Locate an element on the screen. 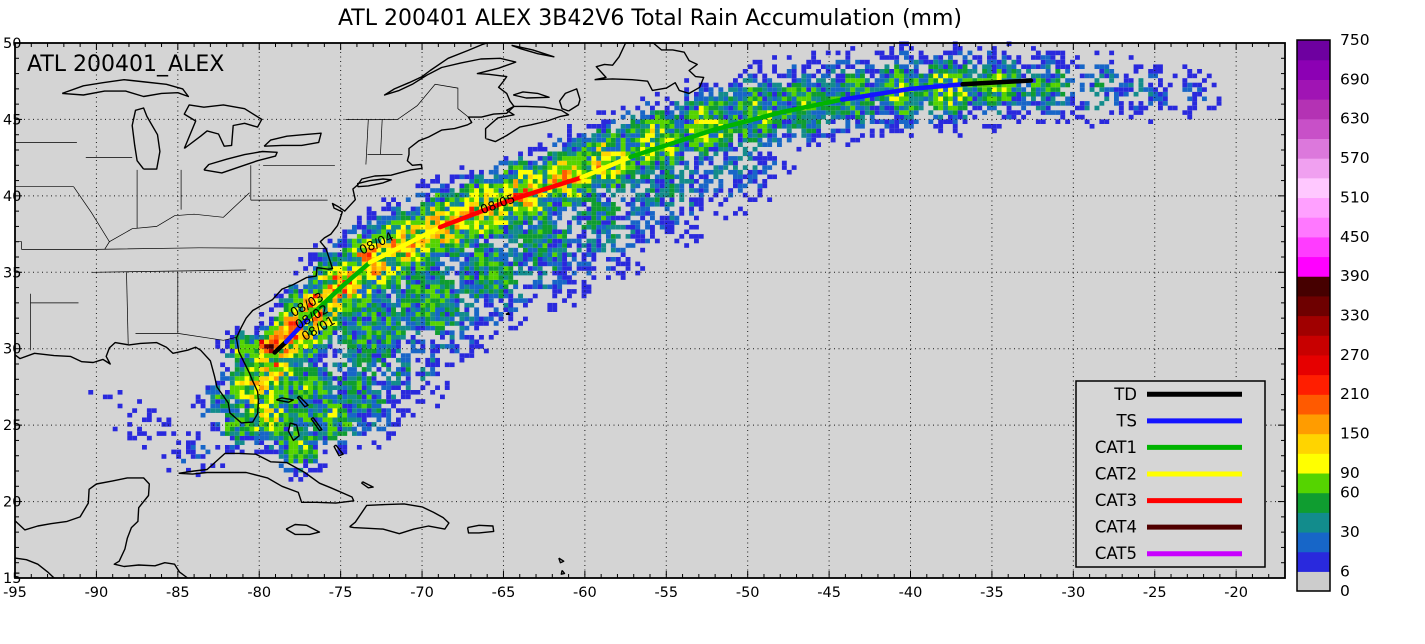 The height and width of the screenshot is (644, 1425). coastline-newfoundland is located at coordinates (649, 68).